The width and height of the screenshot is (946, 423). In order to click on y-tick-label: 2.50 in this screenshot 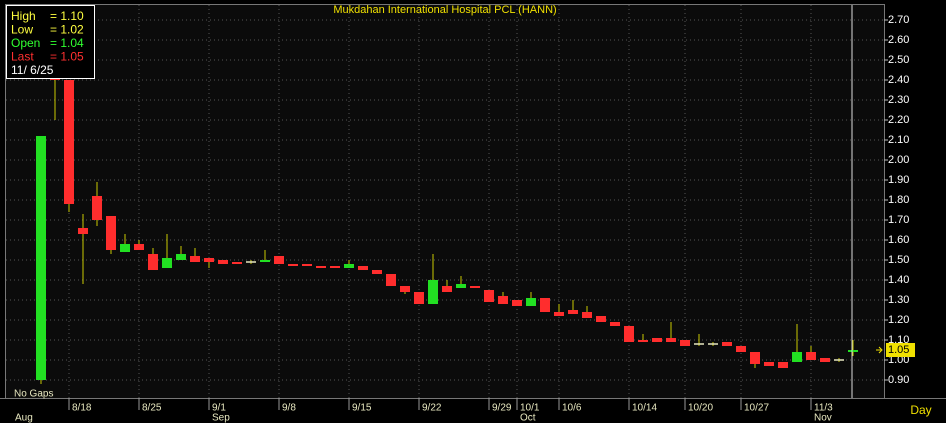, I will do `click(898, 60)`.